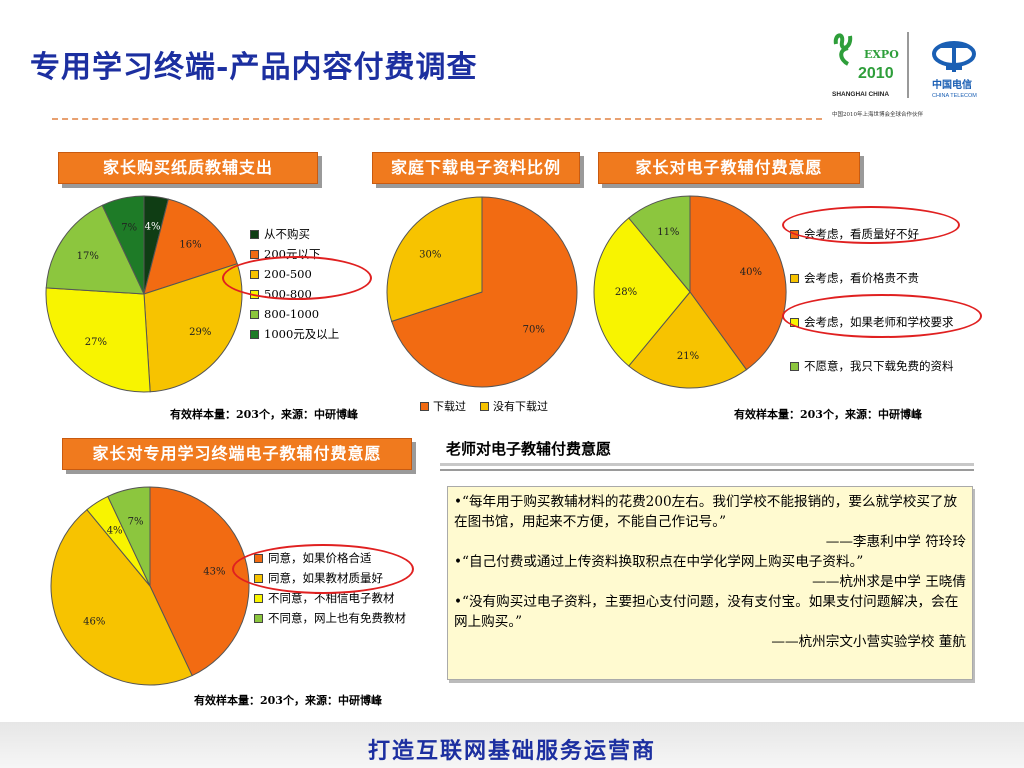  I want to click on teacher-quote-source: ——杭州求是中学 王晓倩, so click(889, 582).